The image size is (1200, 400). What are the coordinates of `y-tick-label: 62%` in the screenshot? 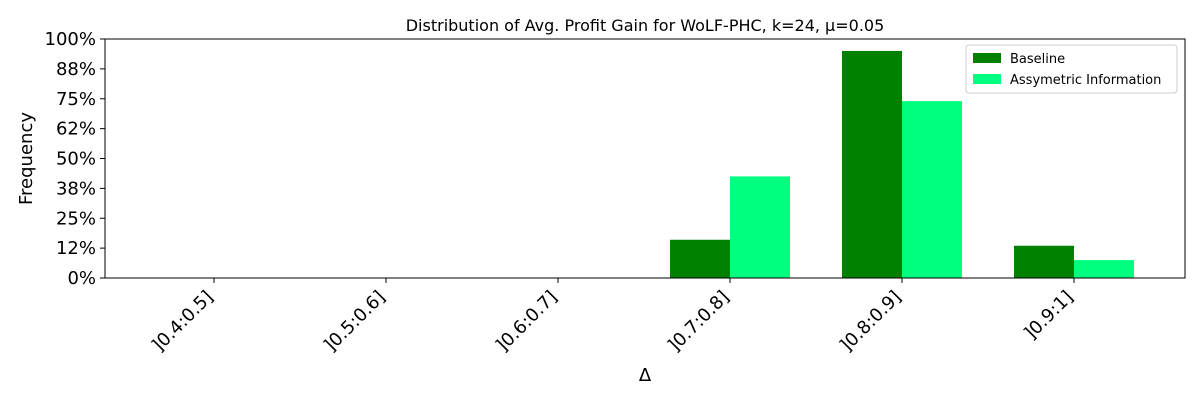 It's located at (76, 129).